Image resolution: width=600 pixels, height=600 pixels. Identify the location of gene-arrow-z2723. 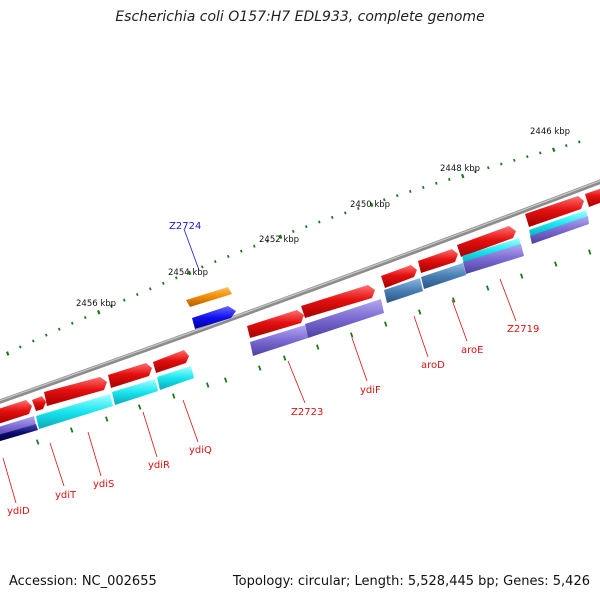
(275, 324).